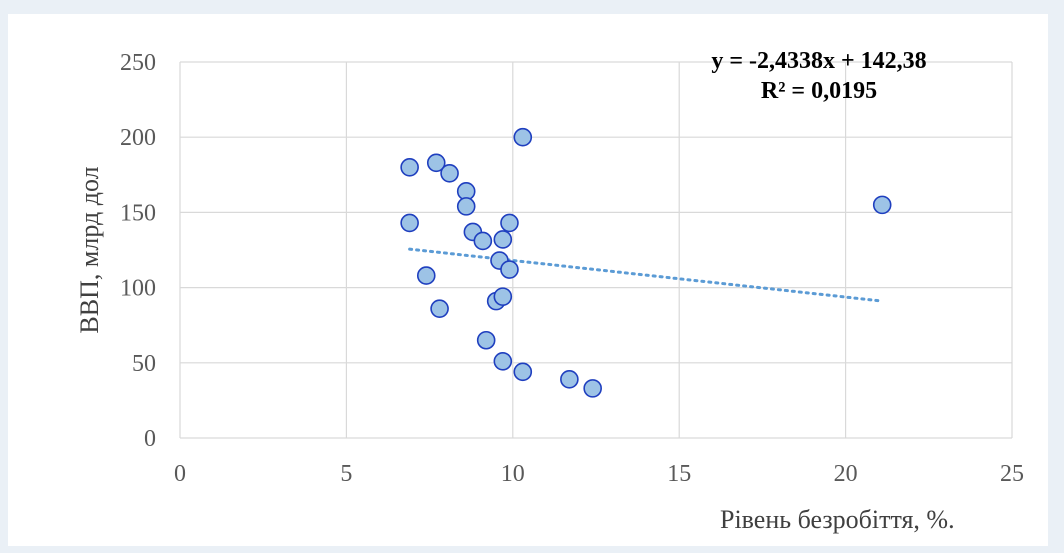 The image size is (1064, 553). I want to click on x-tick-label: 25, so click(1012, 474).